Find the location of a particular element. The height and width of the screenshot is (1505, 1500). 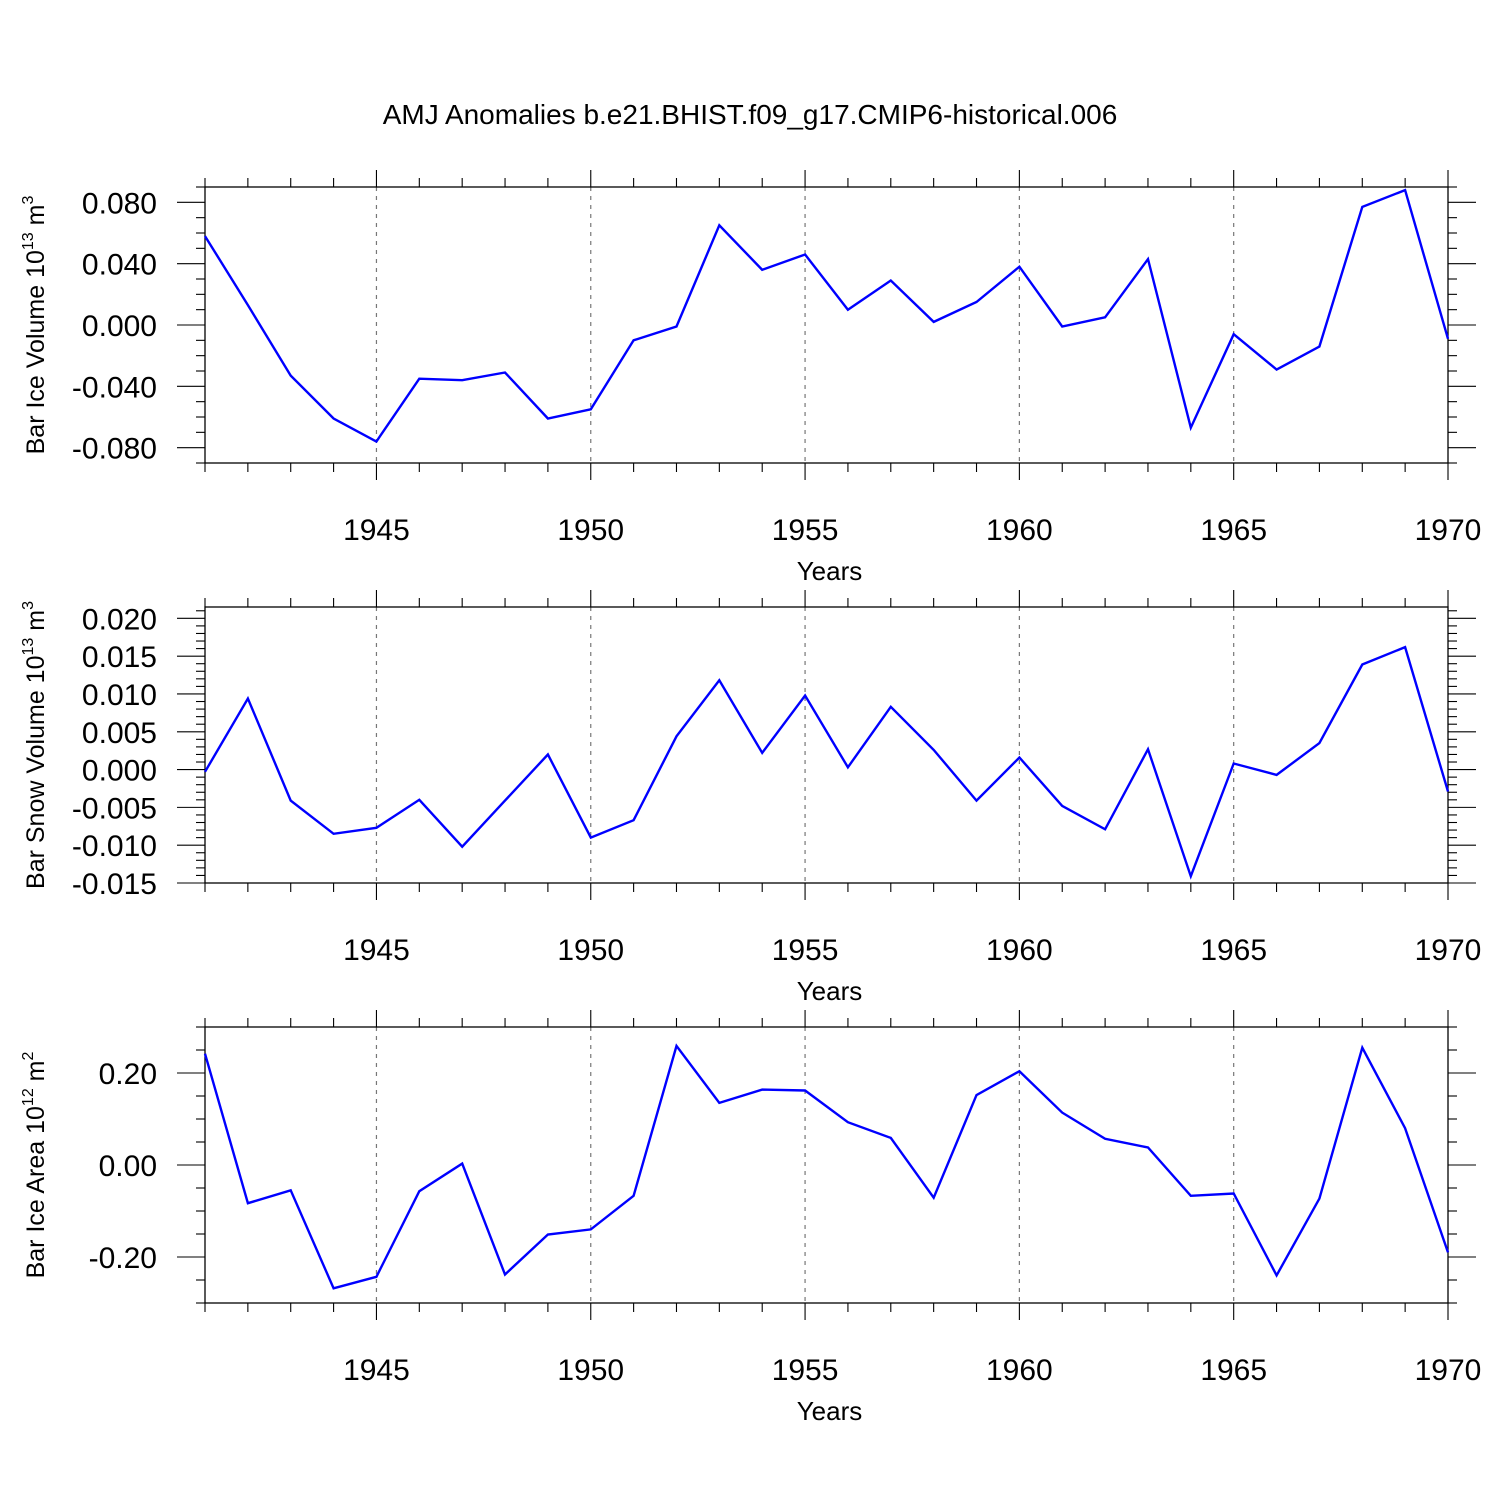

y-tick-label: 0.010 is located at coordinates (119, 695).